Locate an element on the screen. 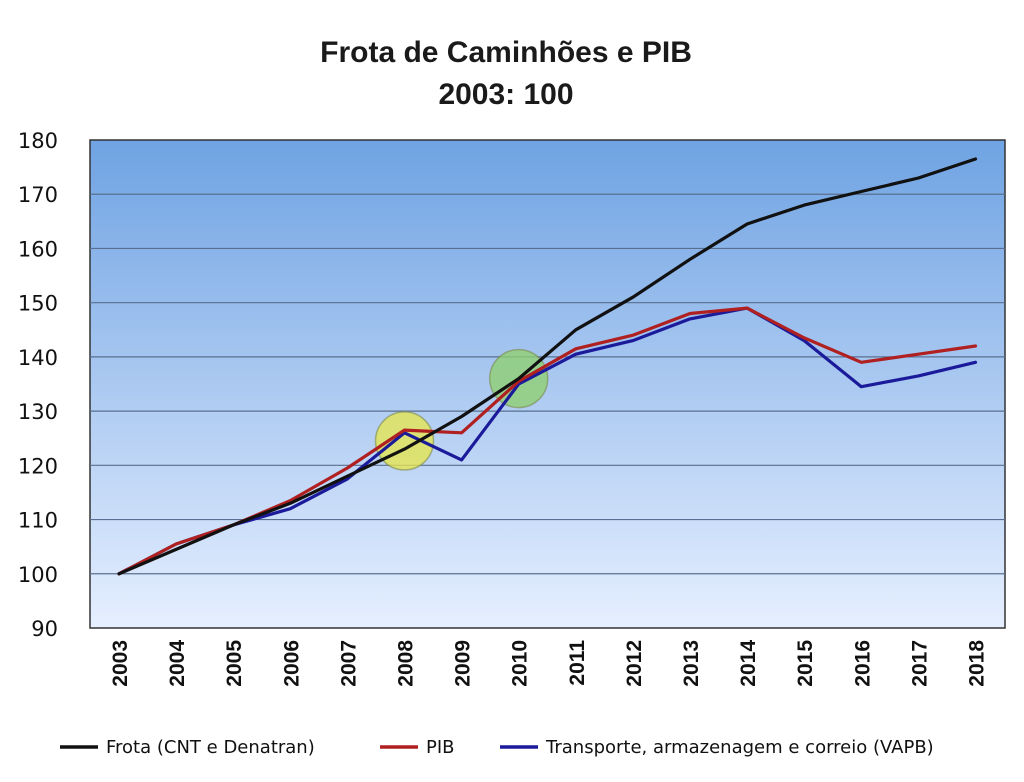 The image size is (1024, 782). x-tick-label-2009: 2009 is located at coordinates (463, 663).